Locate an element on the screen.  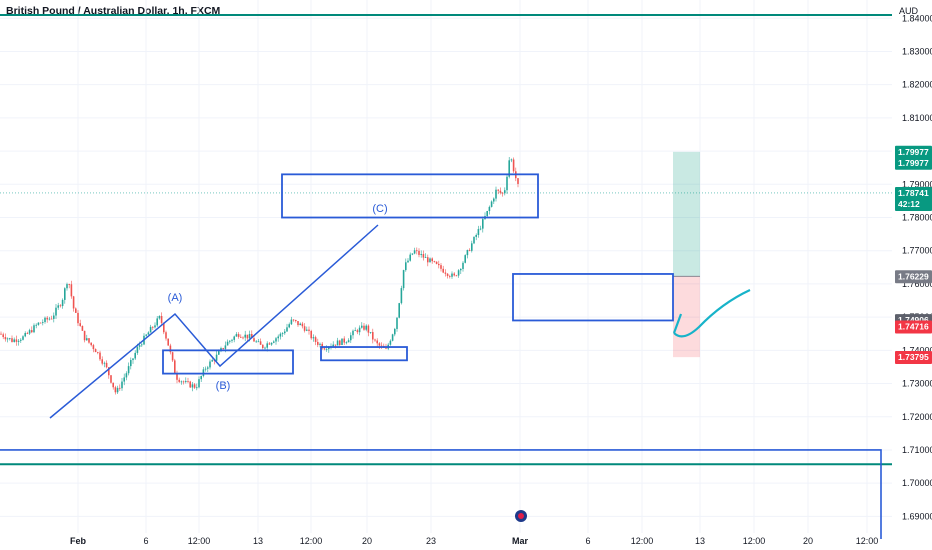
stop-badge-text: 1.73795 is located at coordinates (913, 357).